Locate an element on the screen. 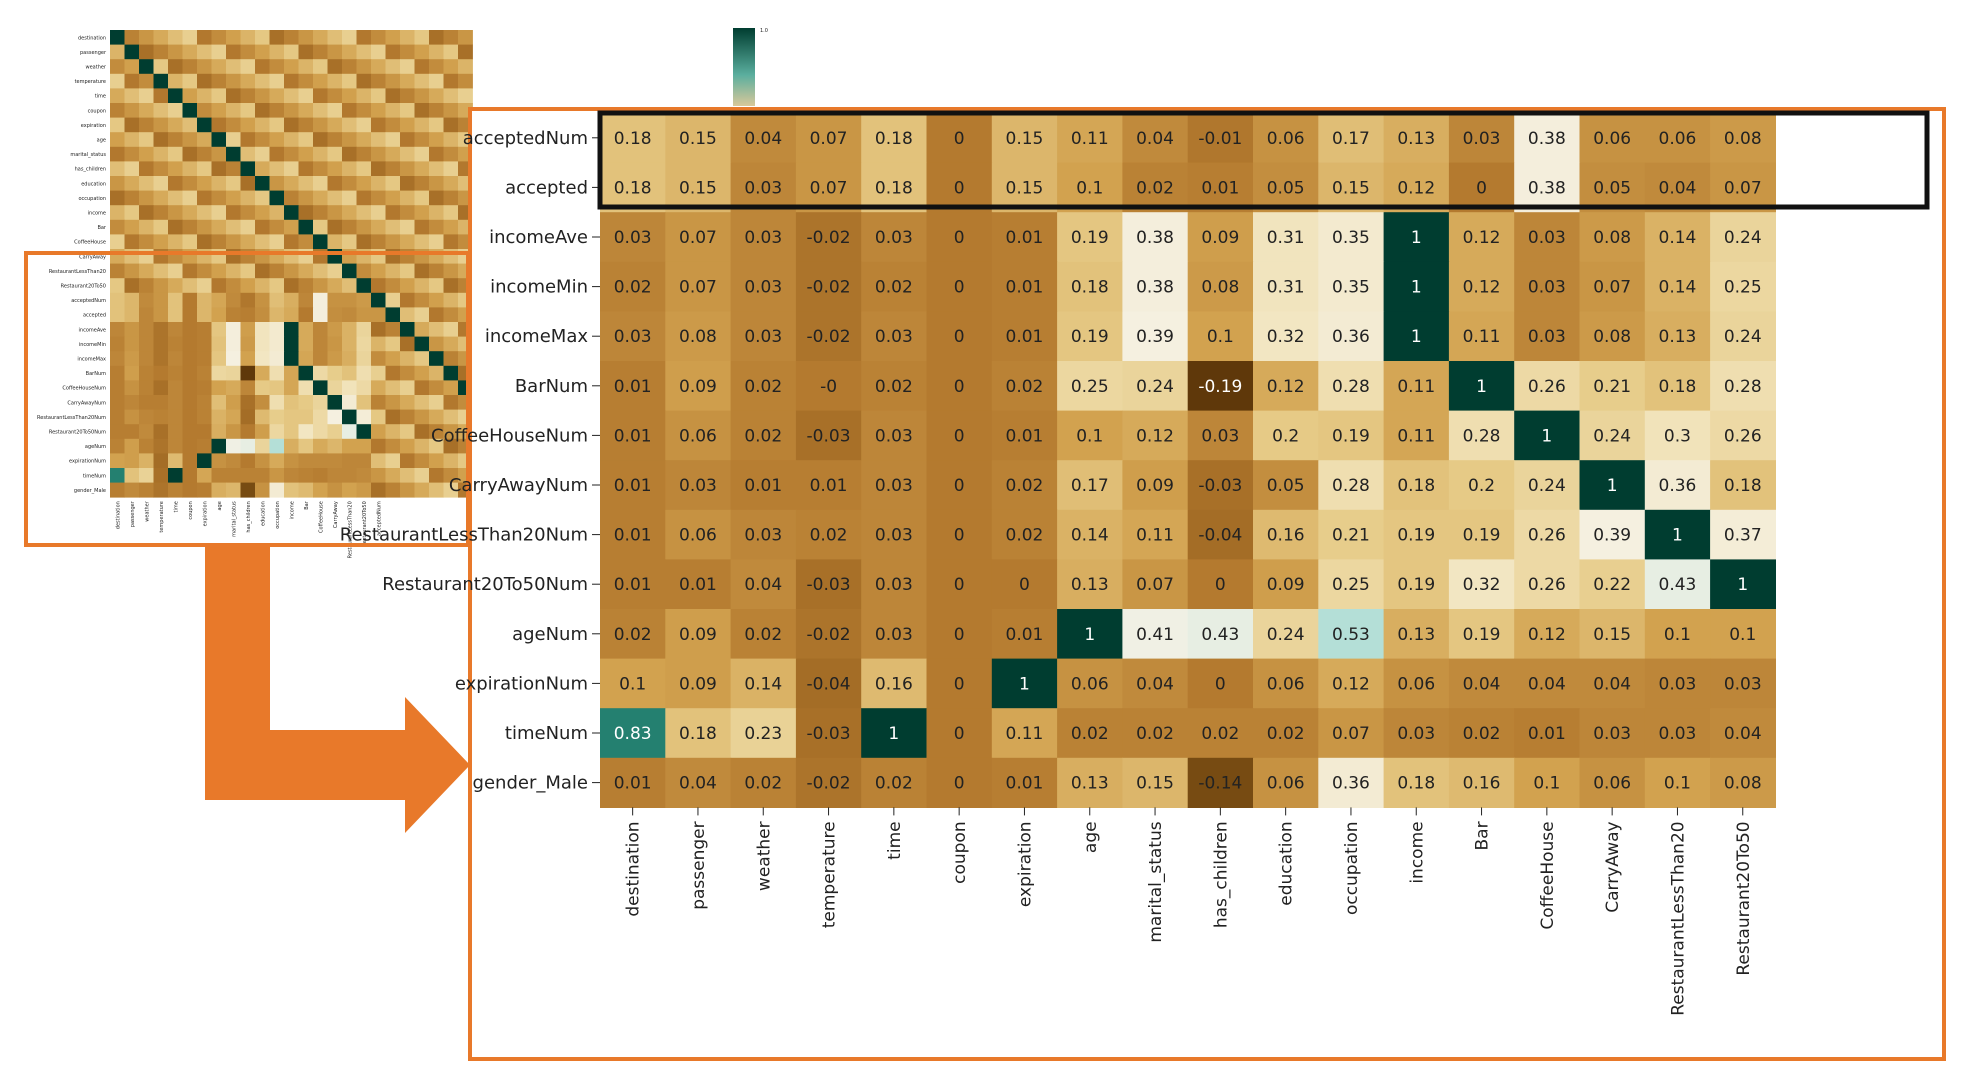  cell-value-label: 0.26 is located at coordinates (1743, 436).